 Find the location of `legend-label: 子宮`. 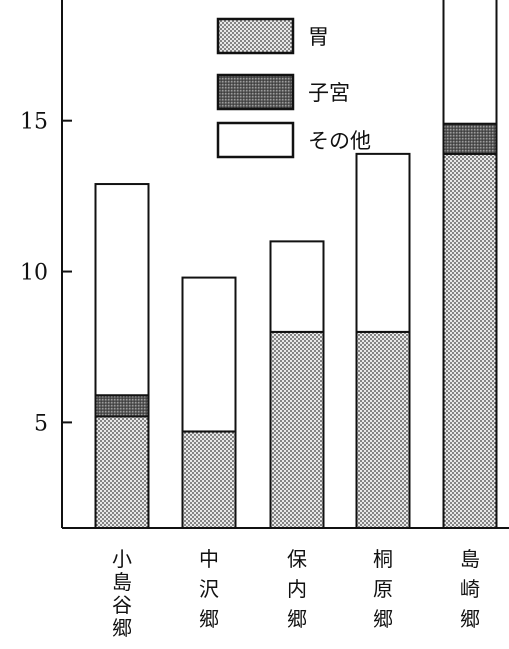

legend-label: 子宮 is located at coordinates (329, 93).